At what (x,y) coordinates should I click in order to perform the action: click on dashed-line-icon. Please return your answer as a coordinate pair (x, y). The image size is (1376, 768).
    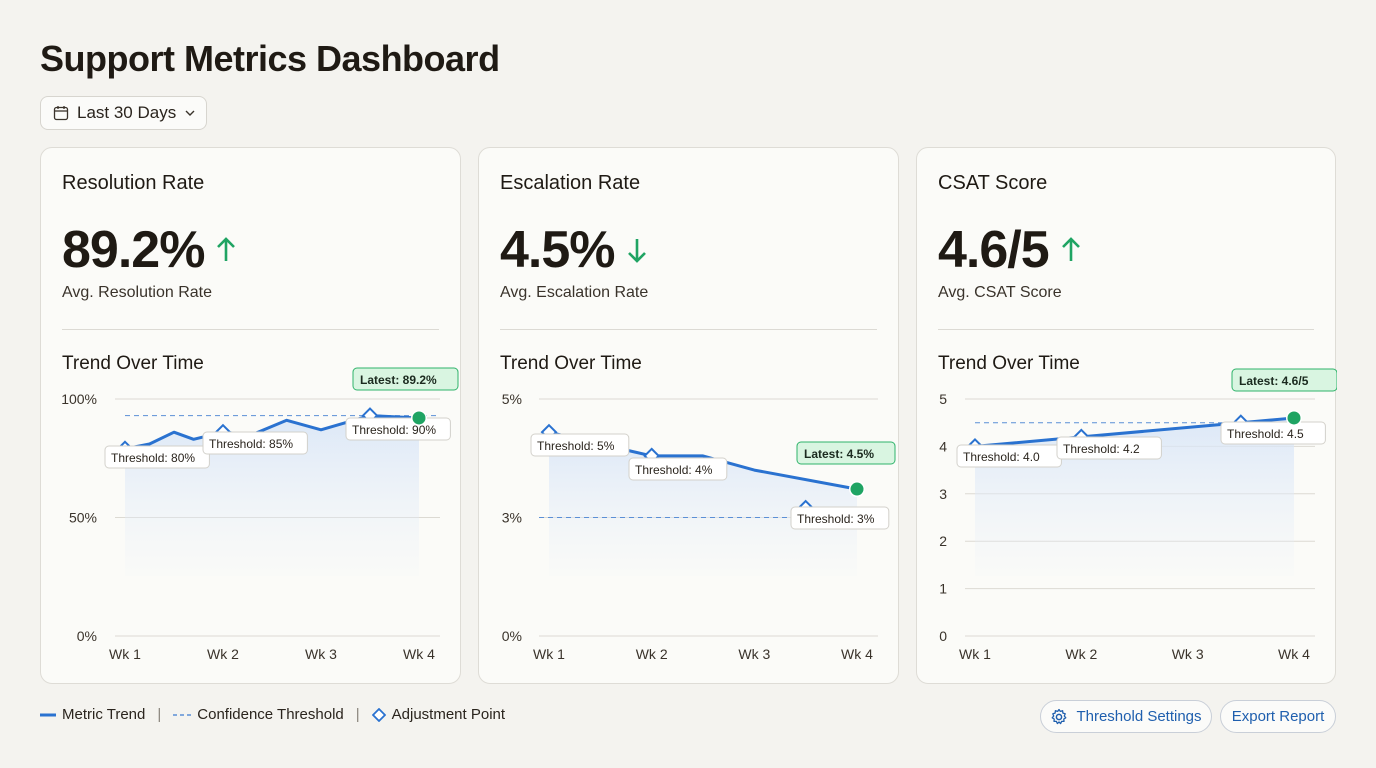
    Looking at the image, I should click on (182, 714).